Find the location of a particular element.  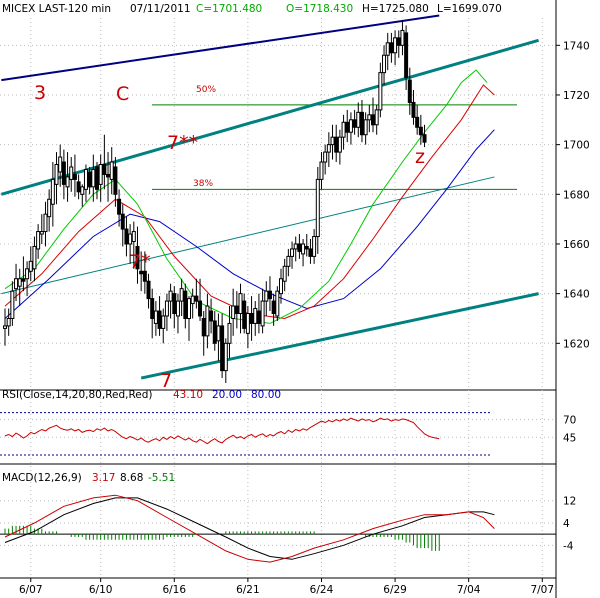

macd-line is located at coordinates (249, 528).